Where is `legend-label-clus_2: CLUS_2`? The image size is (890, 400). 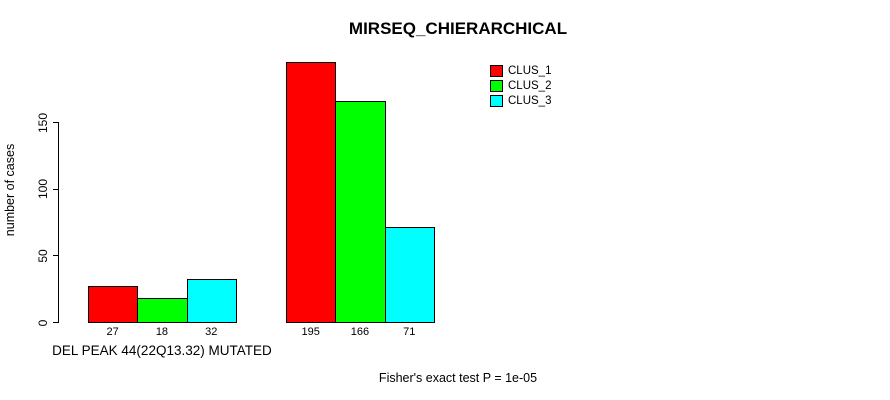 legend-label-clus_2: CLUS_2 is located at coordinates (530, 86).